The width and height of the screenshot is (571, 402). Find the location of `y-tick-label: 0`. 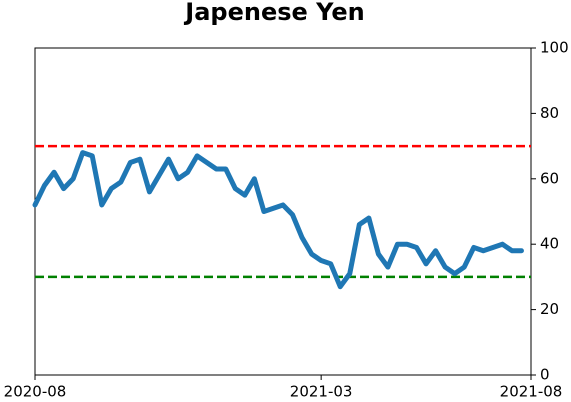

y-tick-label: 0 is located at coordinates (545, 375).